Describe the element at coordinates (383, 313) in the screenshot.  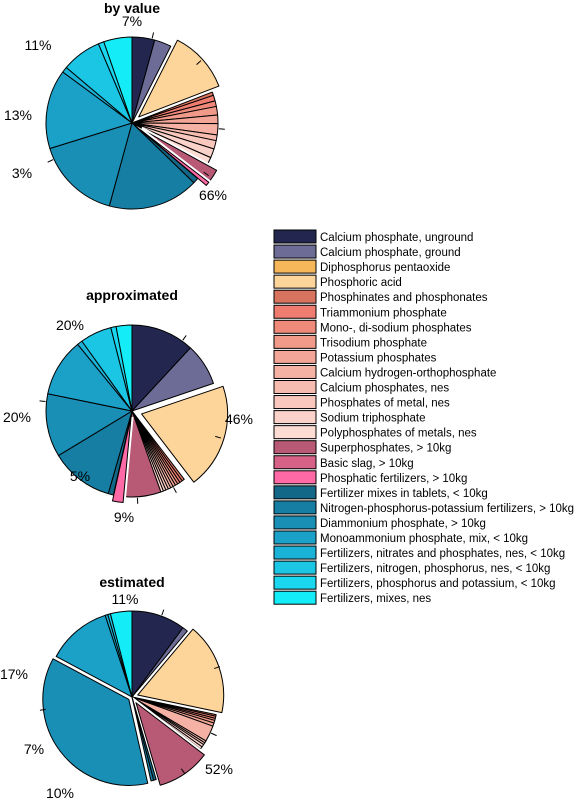
I see `legend-label: Triammonium phosphate` at that location.